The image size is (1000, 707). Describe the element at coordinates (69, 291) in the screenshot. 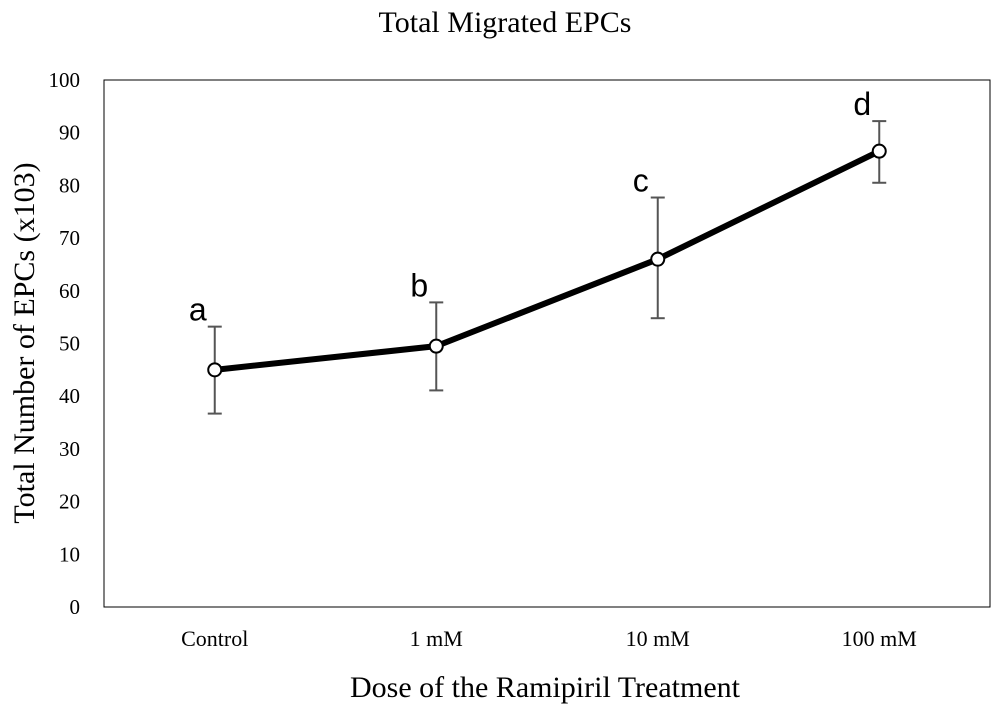

I see `y-tick-label: 60` at that location.